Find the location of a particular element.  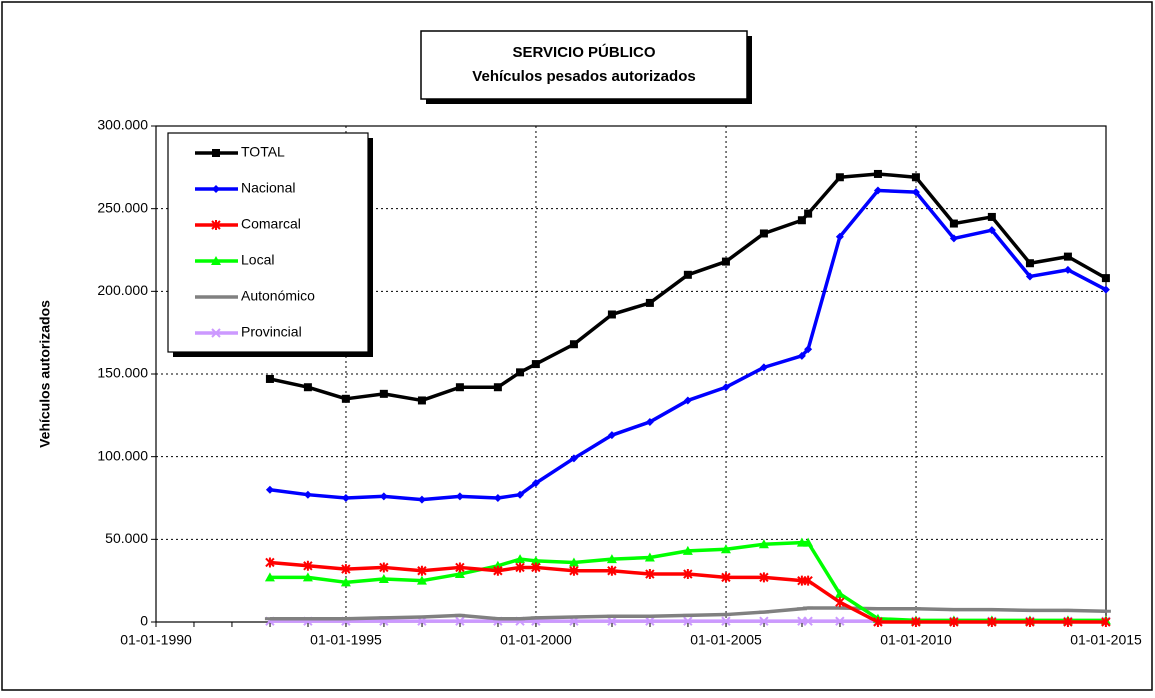

y-axis-label: Vehículos autorizados is located at coordinates (45, 374).